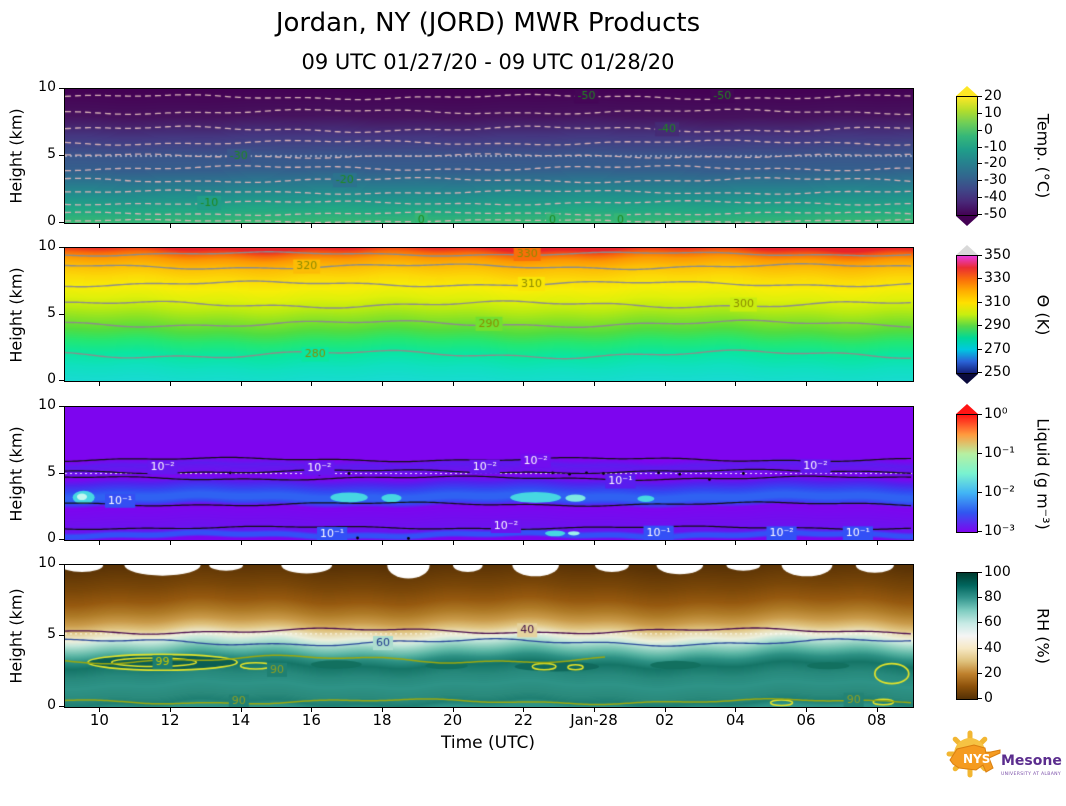  Describe the element at coordinates (993, 112) in the screenshot. I see `colorbar-tick-label: 10` at that location.